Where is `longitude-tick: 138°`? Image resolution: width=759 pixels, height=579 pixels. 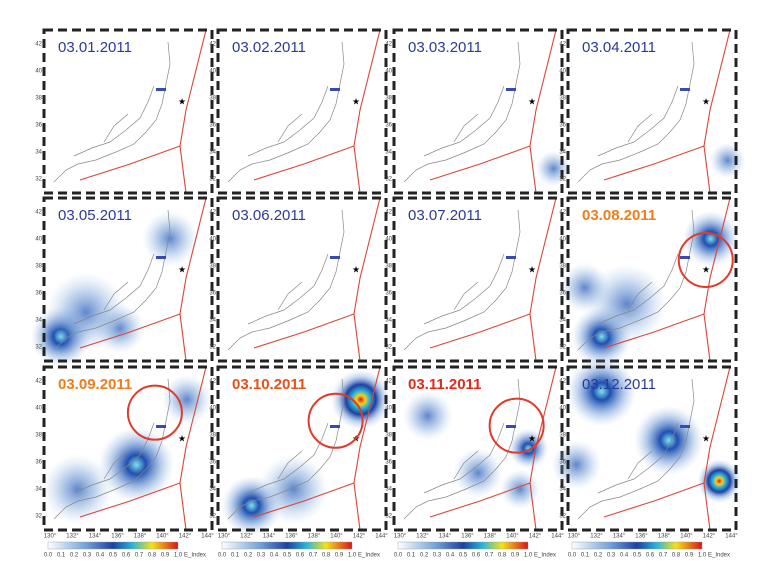 longitude-tick: 138° is located at coordinates (490, 537).